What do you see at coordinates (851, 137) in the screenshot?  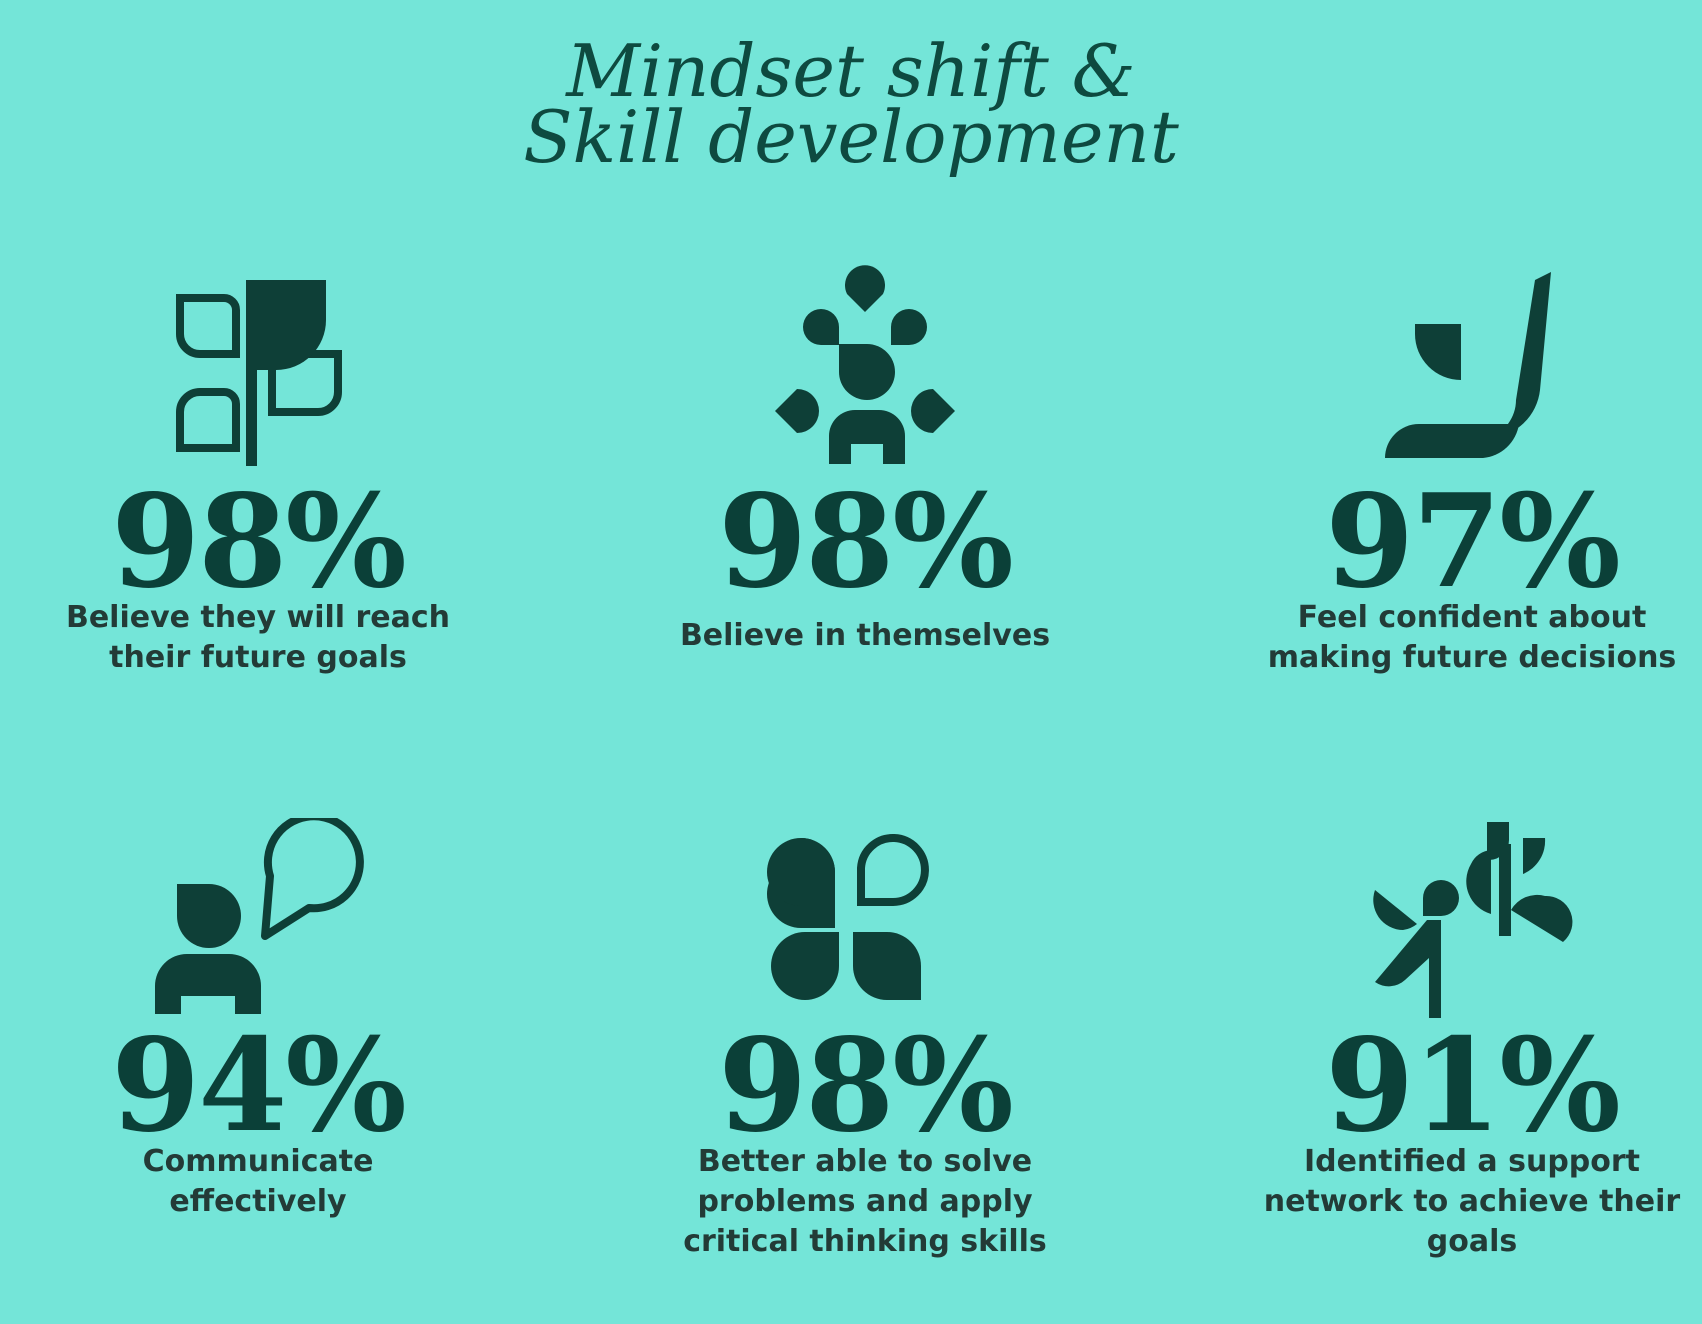 I see `title-line-2: Skill development` at bounding box center [851, 137].